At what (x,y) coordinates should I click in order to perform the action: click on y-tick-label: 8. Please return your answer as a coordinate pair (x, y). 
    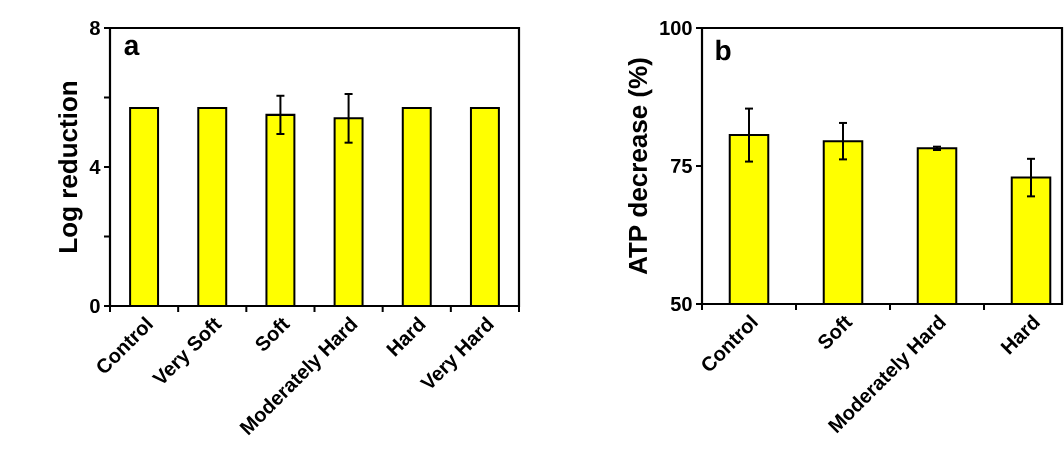
    Looking at the image, I should click on (95, 28).